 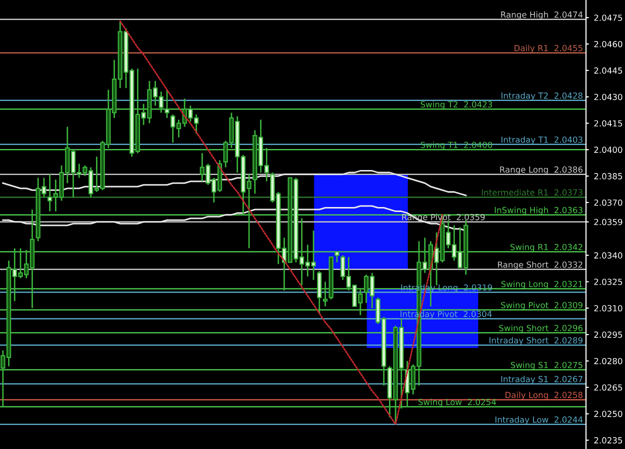 I want to click on y-tick-label: 2.0385, so click(x=608, y=176).